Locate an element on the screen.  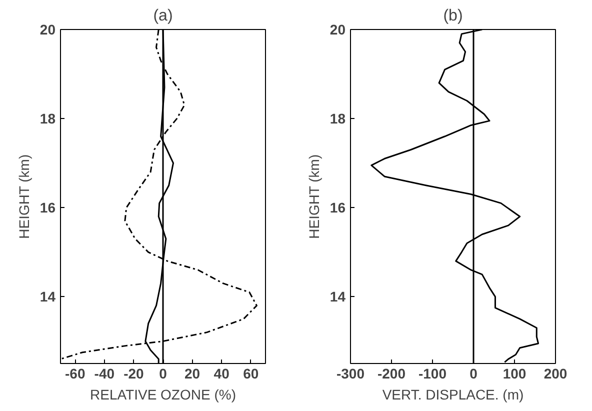
x-axis-title: RELATIVE OZONE (%) is located at coordinates (163, 394).